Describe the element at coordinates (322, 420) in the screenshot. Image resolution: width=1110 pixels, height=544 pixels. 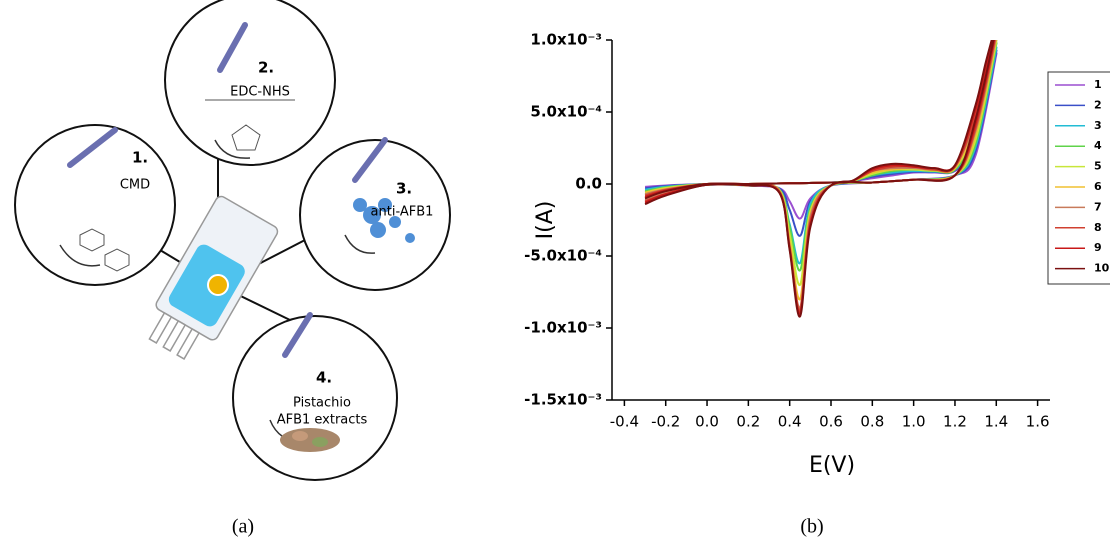
I see `step-label: AFB1 extracts` at that location.